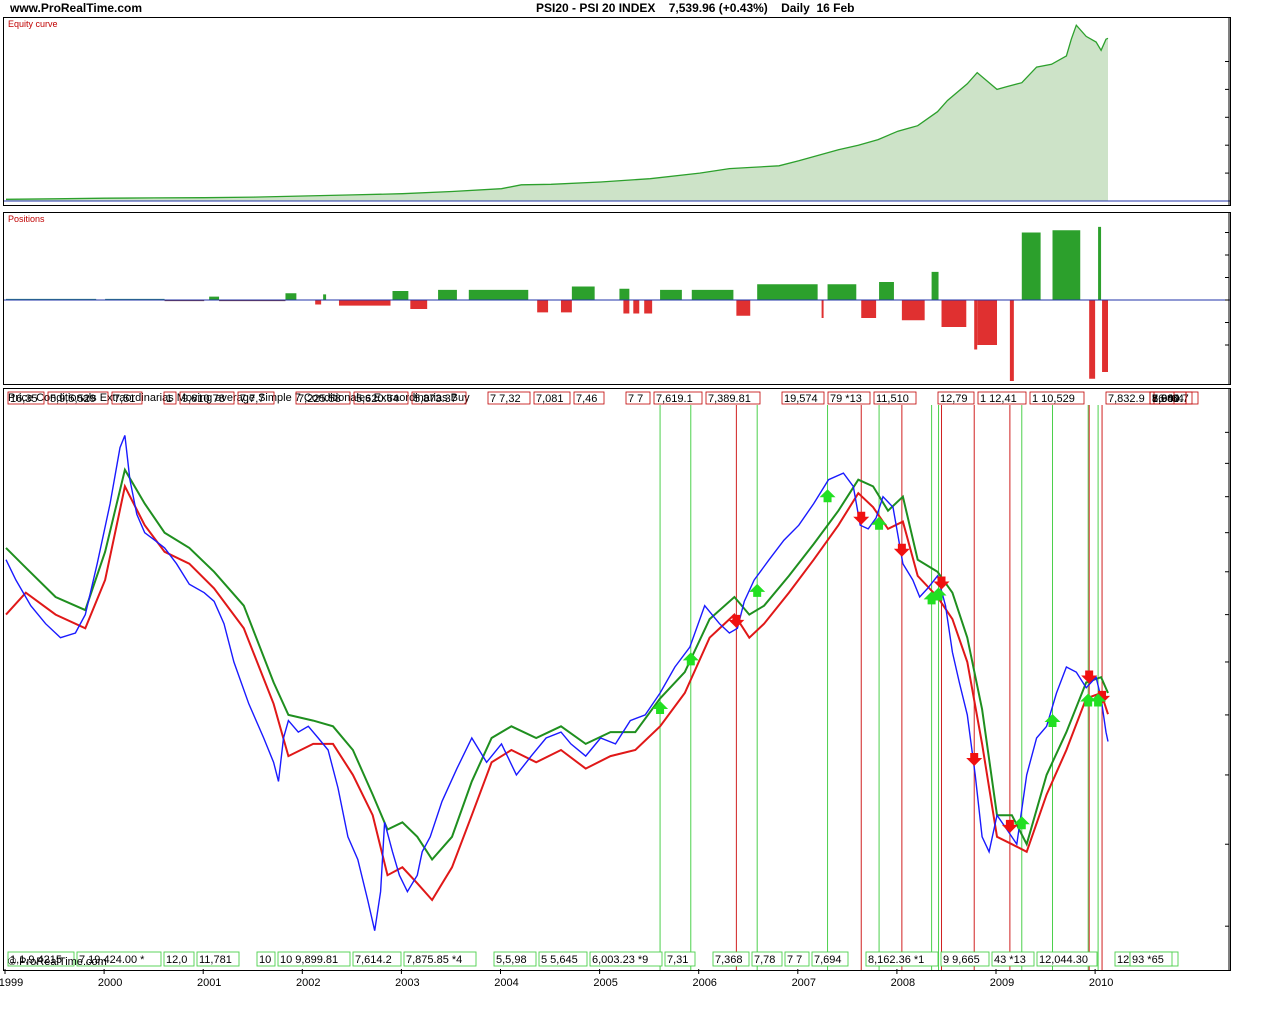  Describe the element at coordinates (1101, 983) in the screenshot. I see `date-tick-label: 2010` at that location.